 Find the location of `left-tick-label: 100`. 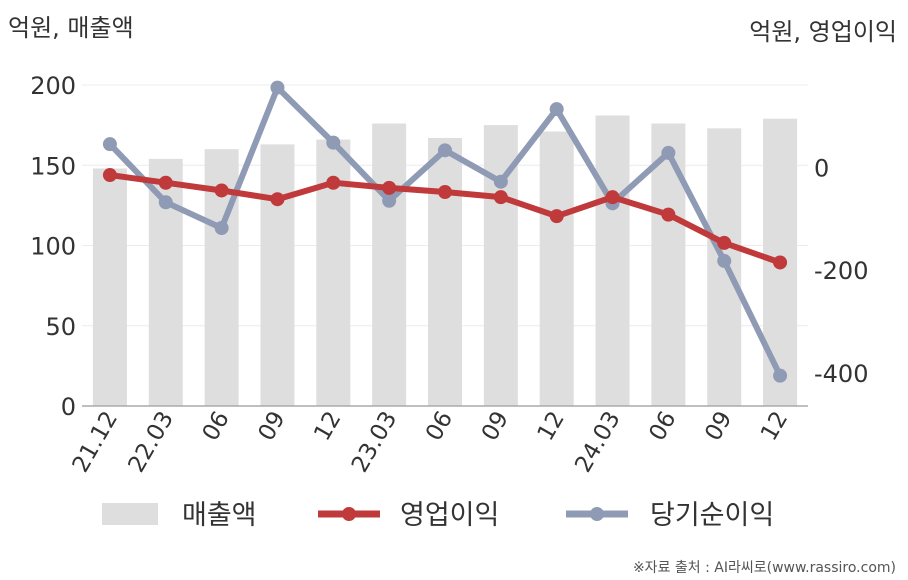

left-tick-label: 100 is located at coordinates (53, 247).